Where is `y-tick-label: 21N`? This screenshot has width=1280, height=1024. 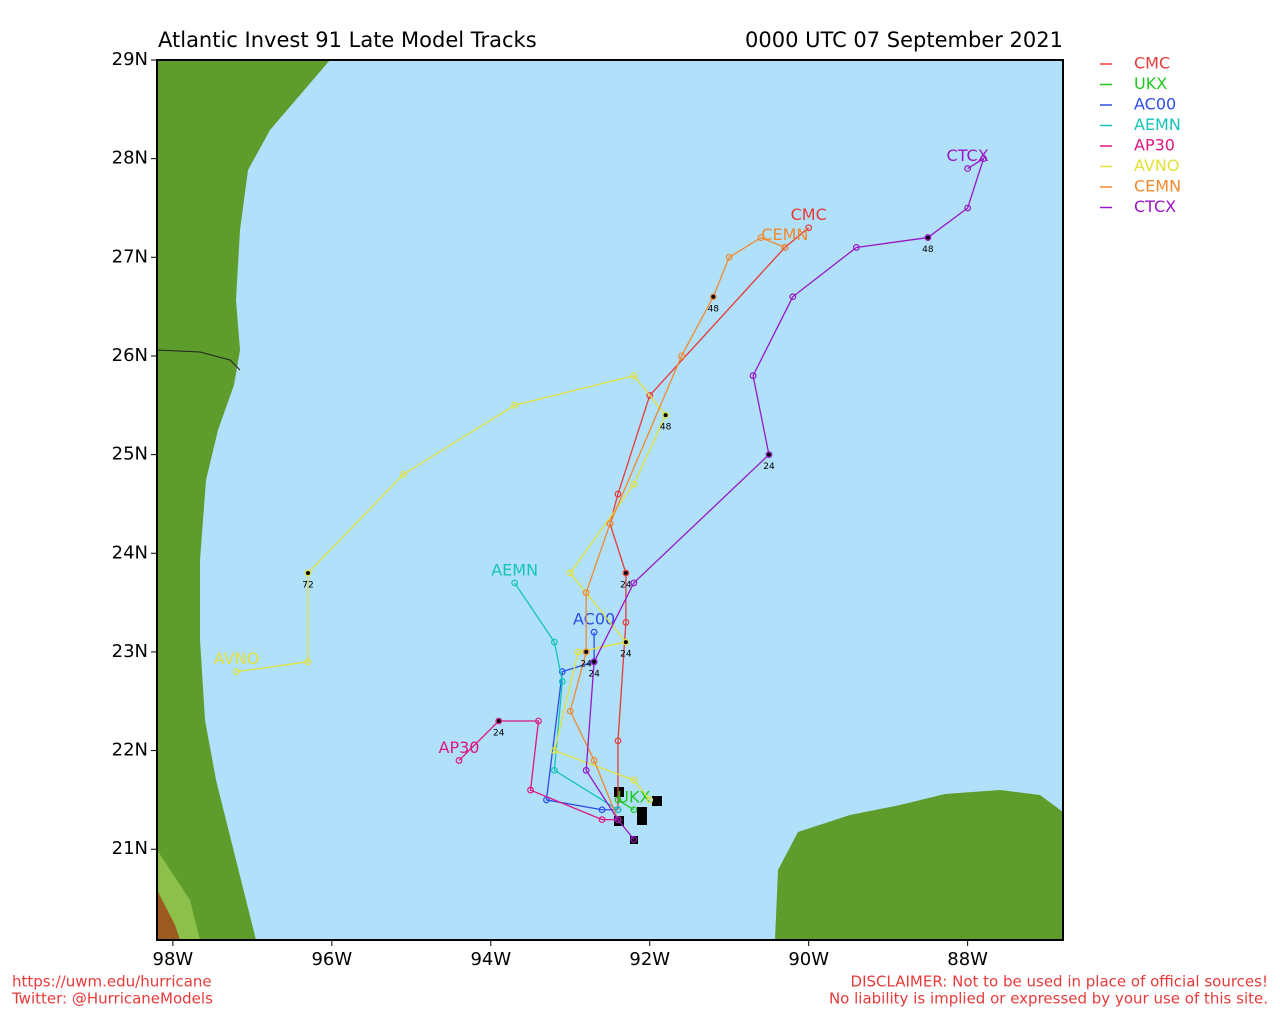 y-tick-label: 21N is located at coordinates (130, 848).